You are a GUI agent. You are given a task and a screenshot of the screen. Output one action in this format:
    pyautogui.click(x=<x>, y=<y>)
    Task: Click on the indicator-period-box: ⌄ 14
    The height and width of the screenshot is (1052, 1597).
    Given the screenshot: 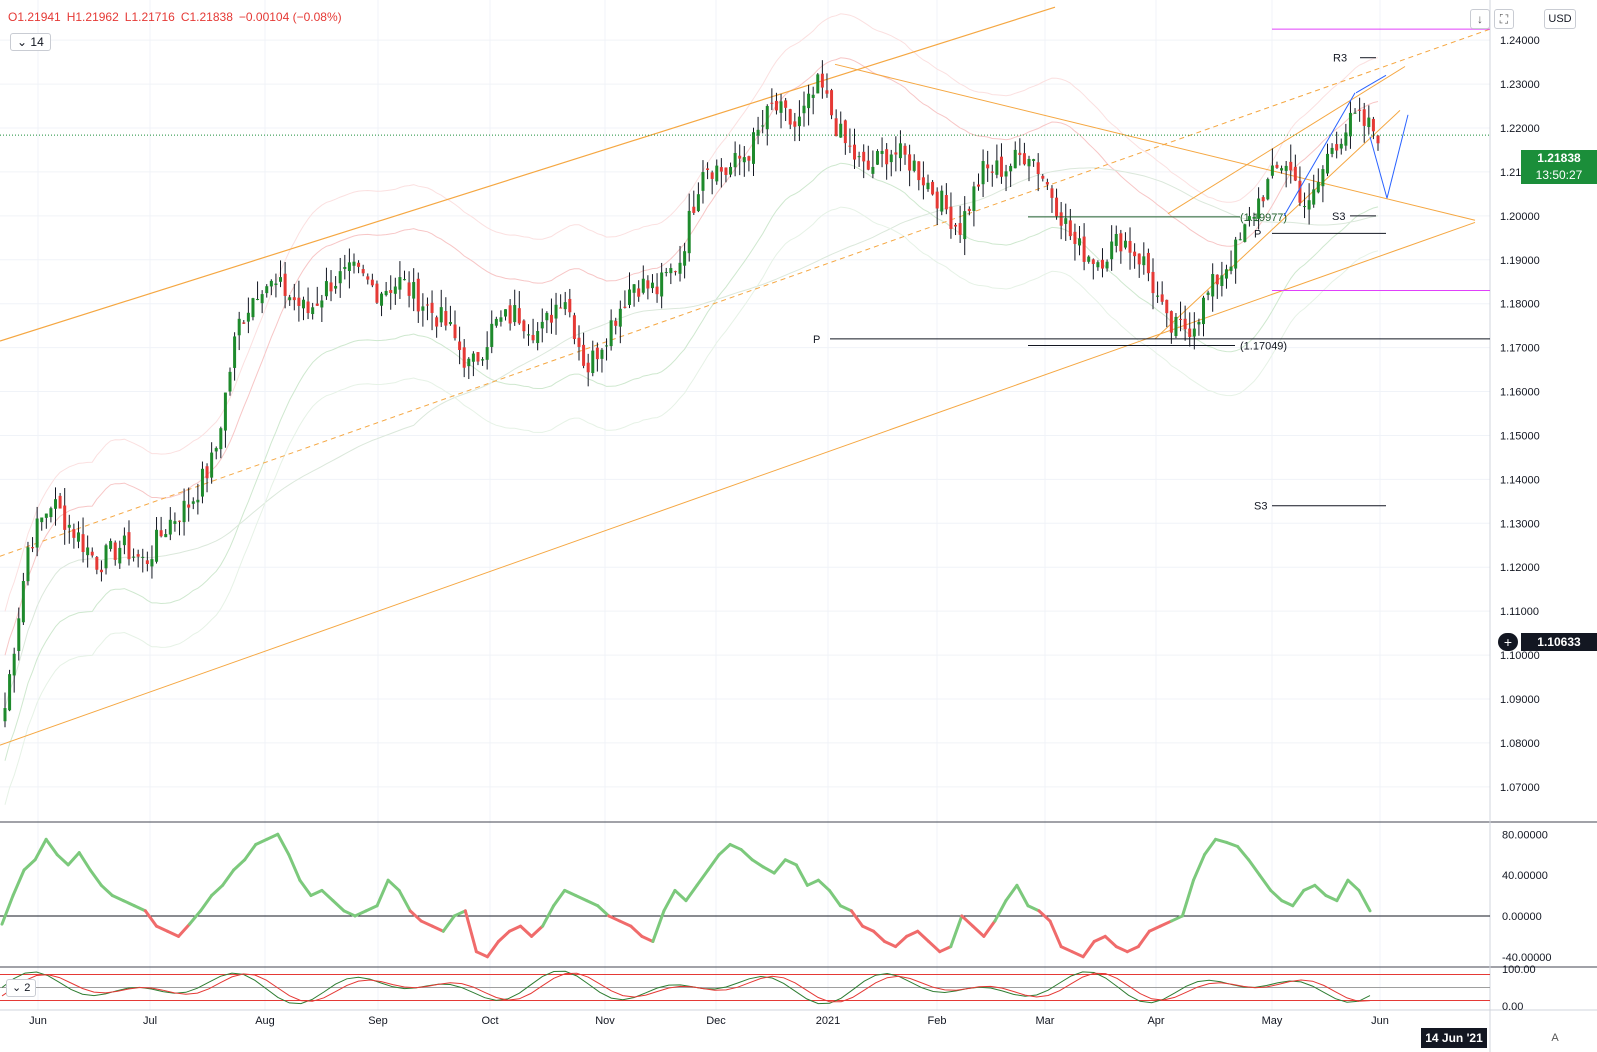 What is the action you would take?
    pyautogui.click(x=30, y=42)
    